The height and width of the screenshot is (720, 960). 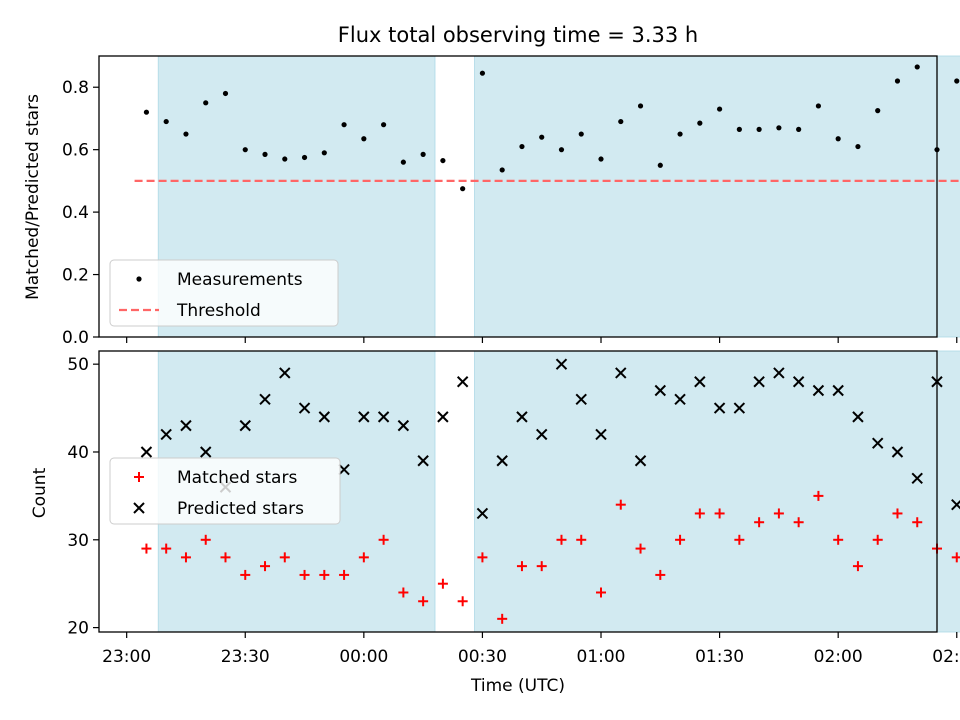 I want to click on y-tick-label: 20, so click(x=78, y=629).